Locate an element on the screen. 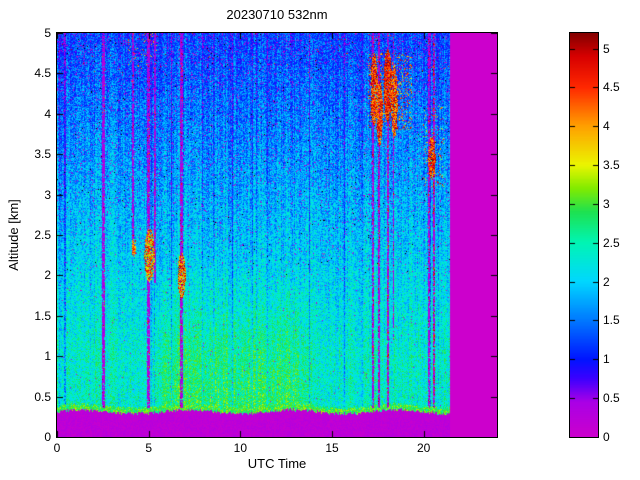 The height and width of the screenshot is (480, 640). xtick-label: 0 is located at coordinates (57, 448).